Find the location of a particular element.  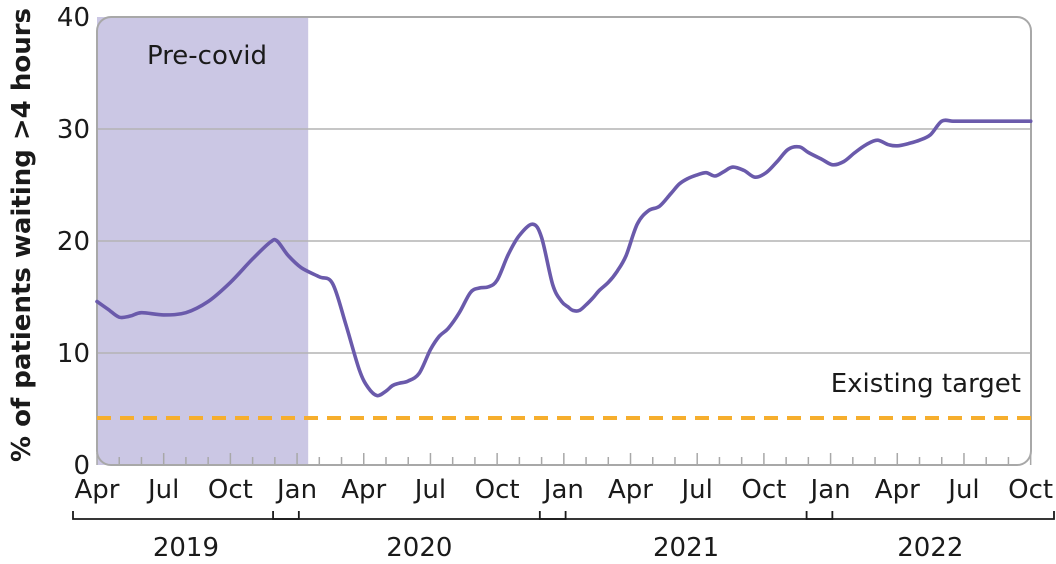

y-tick-label-20: 20 is located at coordinates (73, 242).